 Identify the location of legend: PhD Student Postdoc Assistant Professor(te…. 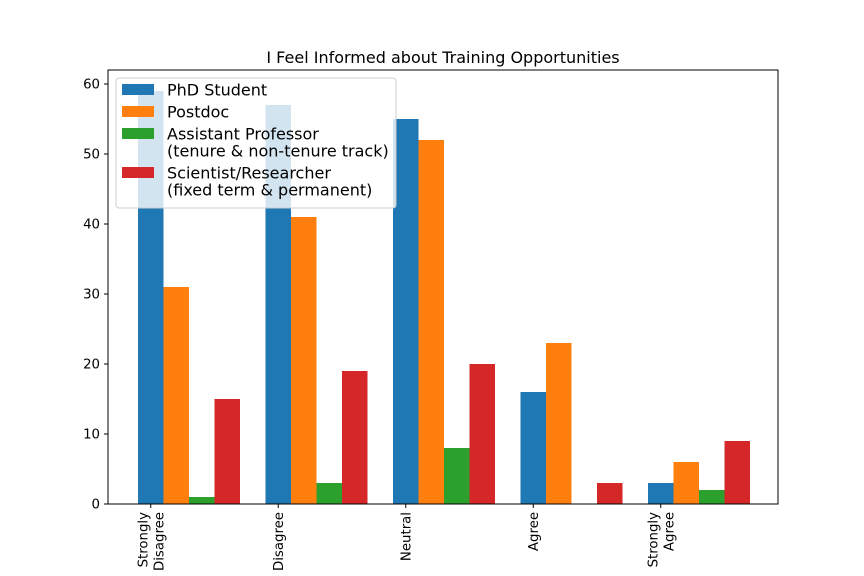
(256, 143).